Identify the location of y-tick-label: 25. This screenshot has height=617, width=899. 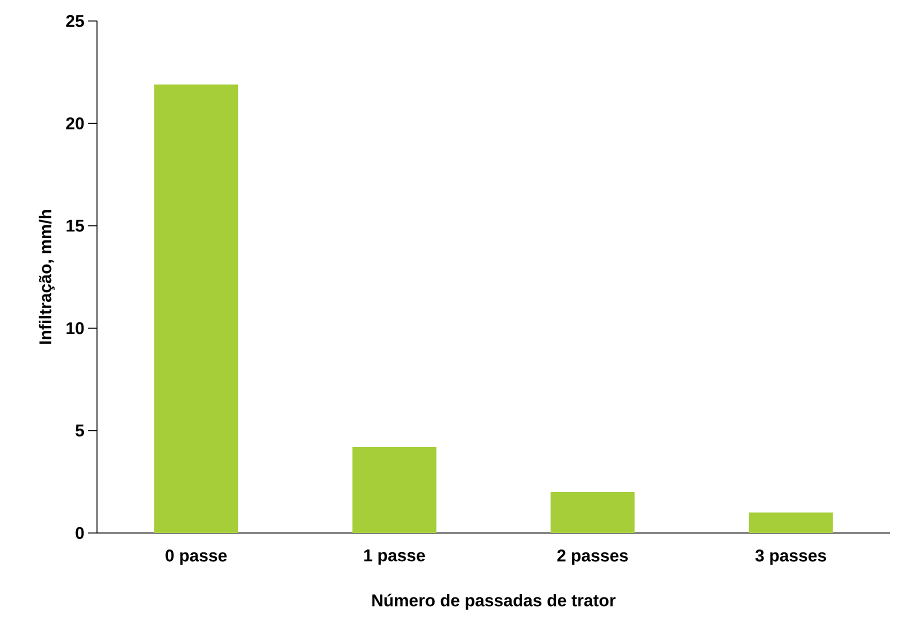
(75, 21).